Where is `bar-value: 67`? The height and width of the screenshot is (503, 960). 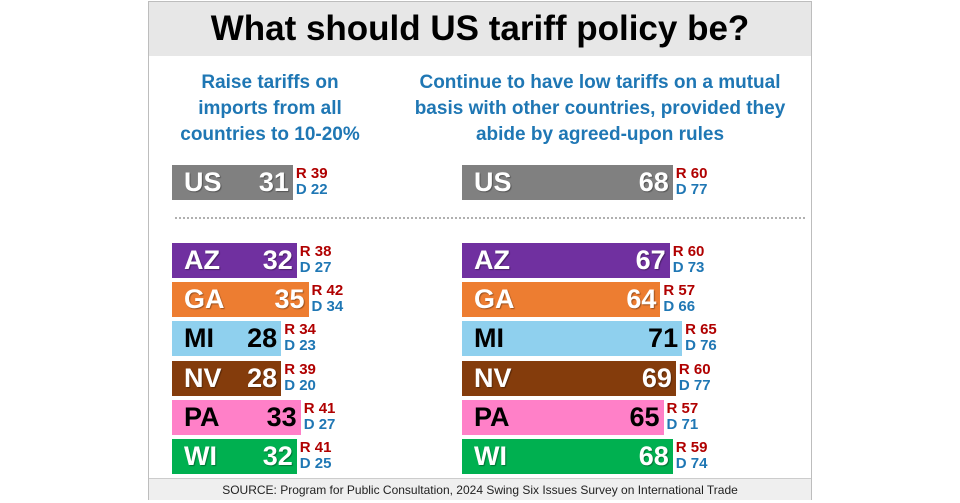
bar-value: 67 is located at coordinates (650, 260).